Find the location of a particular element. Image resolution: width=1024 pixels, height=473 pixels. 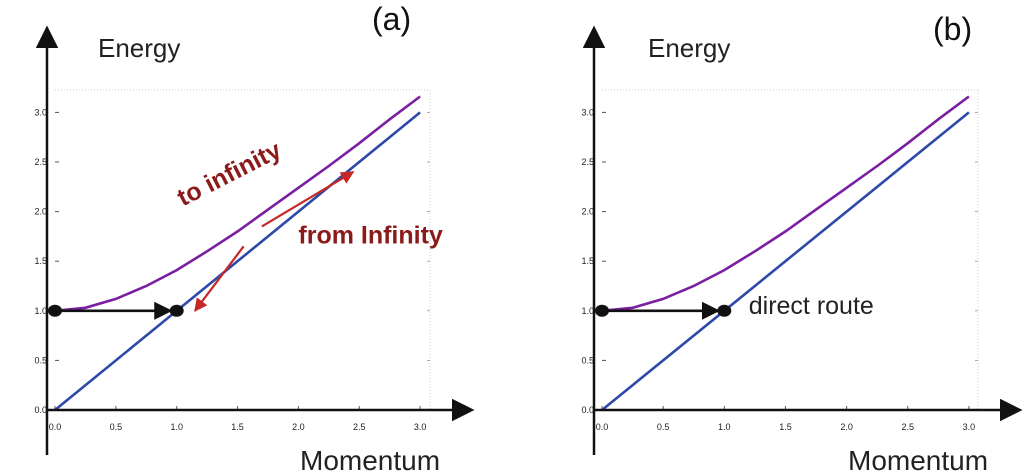

annotation-label: direct route is located at coordinates (811, 306).